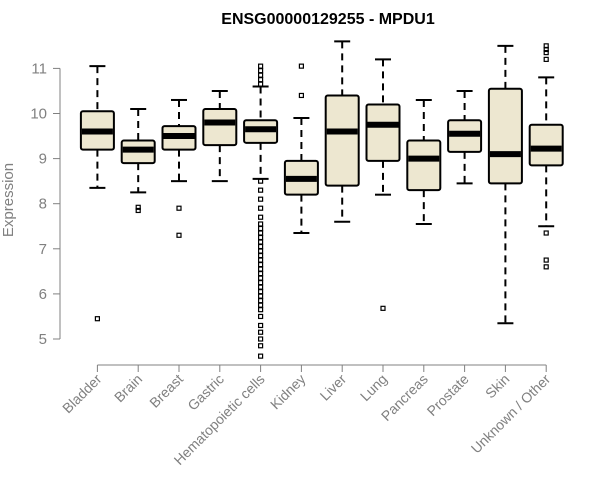  Describe the element at coordinates (43, 159) in the screenshot. I see `y-tick-label: 9` at that location.